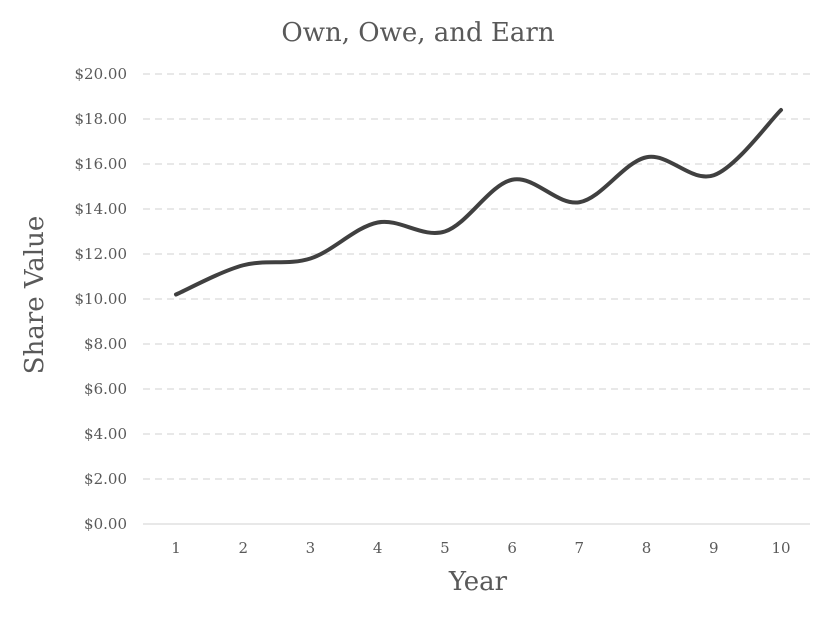 This screenshot has width=837, height=623. Describe the element at coordinates (580, 548) in the screenshot. I see `x-tick-label: 7` at that location.